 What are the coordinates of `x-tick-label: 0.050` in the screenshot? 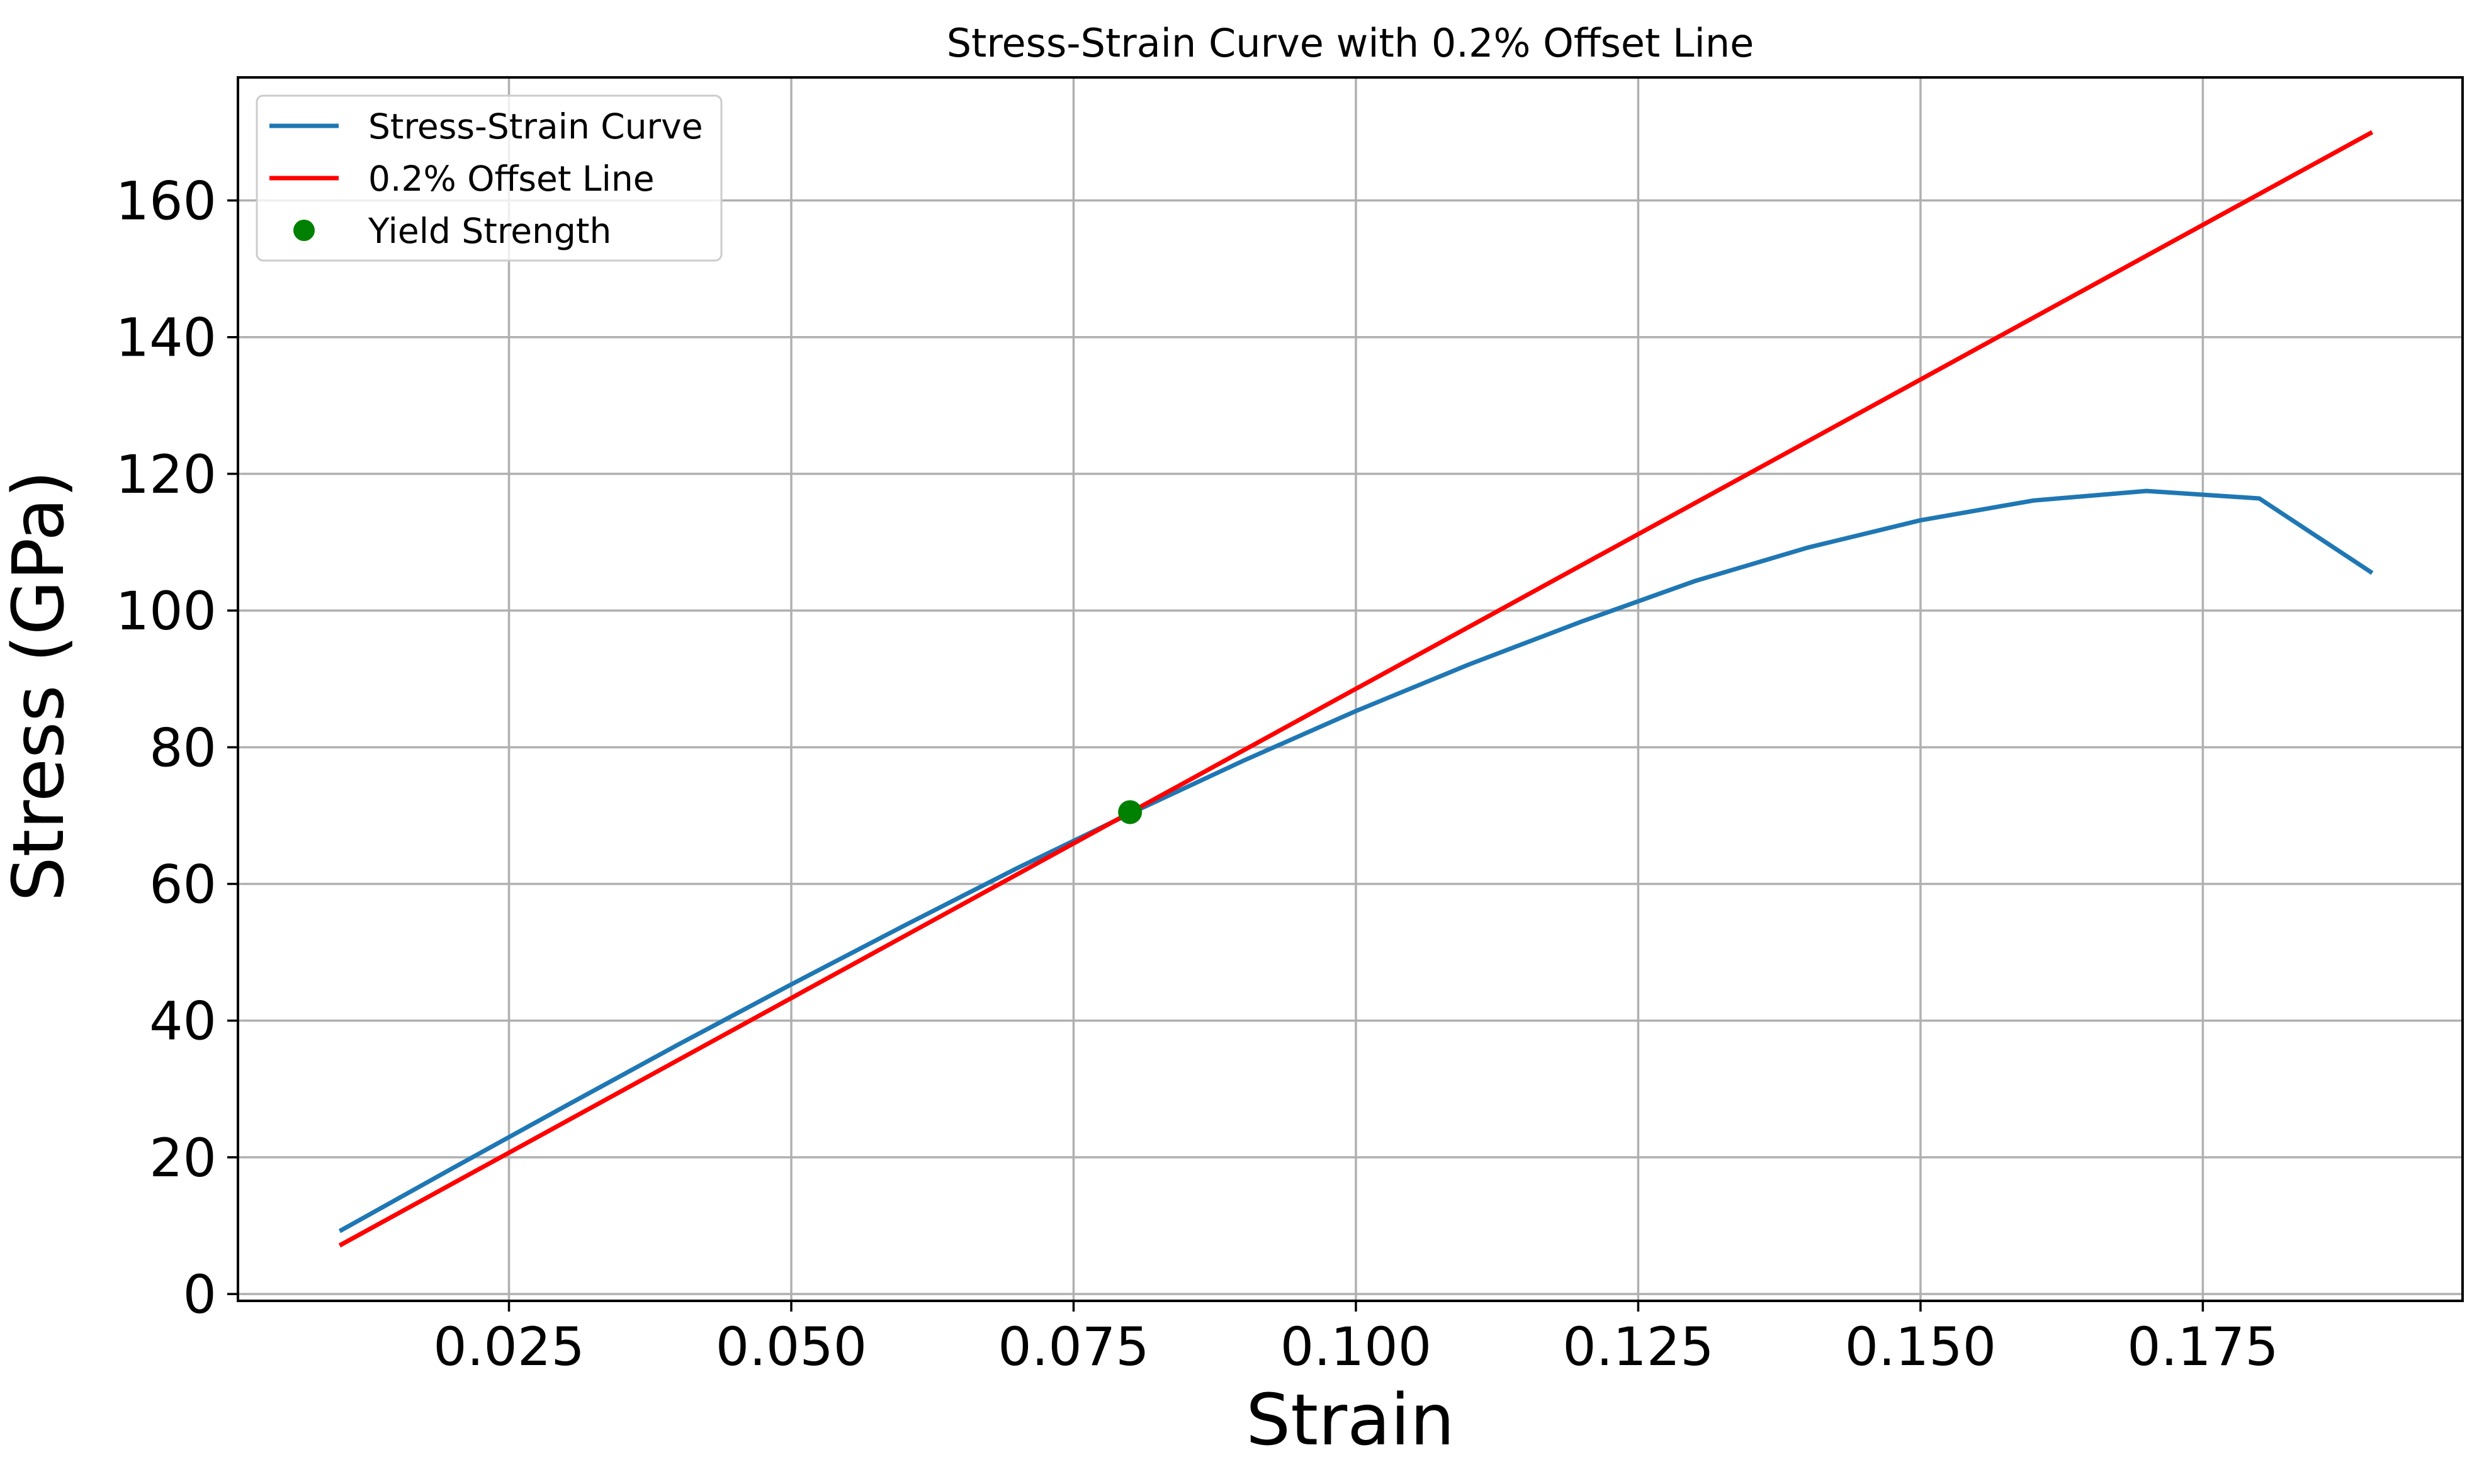 It's located at (791, 1347).